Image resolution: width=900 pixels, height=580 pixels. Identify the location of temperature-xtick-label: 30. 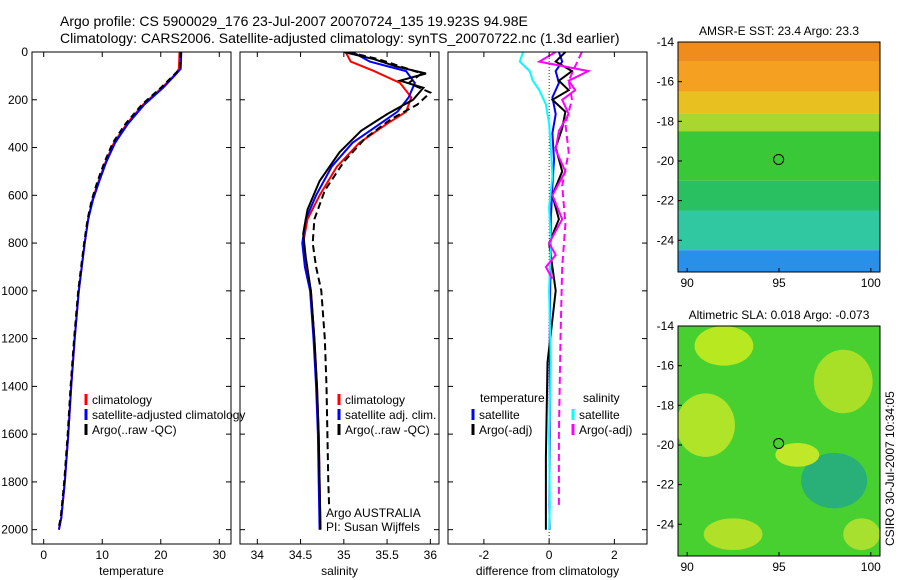
(220, 555).